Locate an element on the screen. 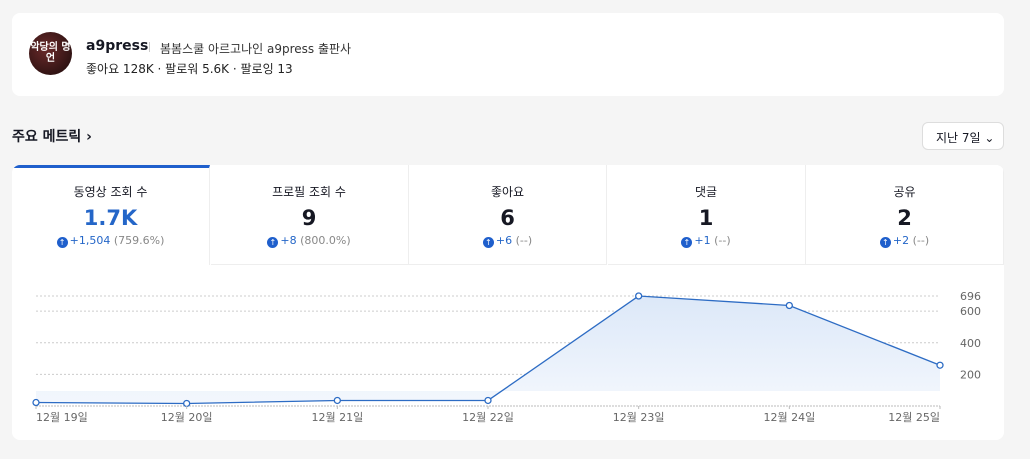  profile-name: a9press is located at coordinates (117, 46).